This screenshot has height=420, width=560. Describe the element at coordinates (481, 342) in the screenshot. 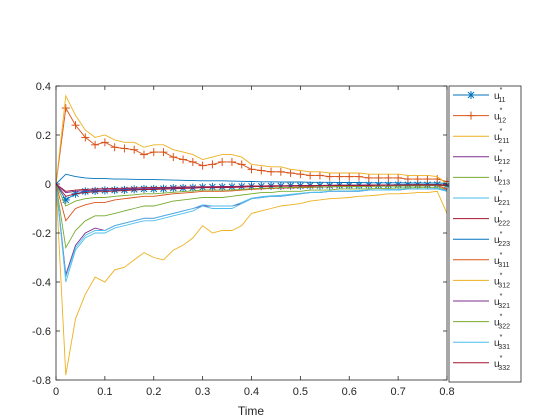

I see `legend-entry-331: u* 331` at that location.